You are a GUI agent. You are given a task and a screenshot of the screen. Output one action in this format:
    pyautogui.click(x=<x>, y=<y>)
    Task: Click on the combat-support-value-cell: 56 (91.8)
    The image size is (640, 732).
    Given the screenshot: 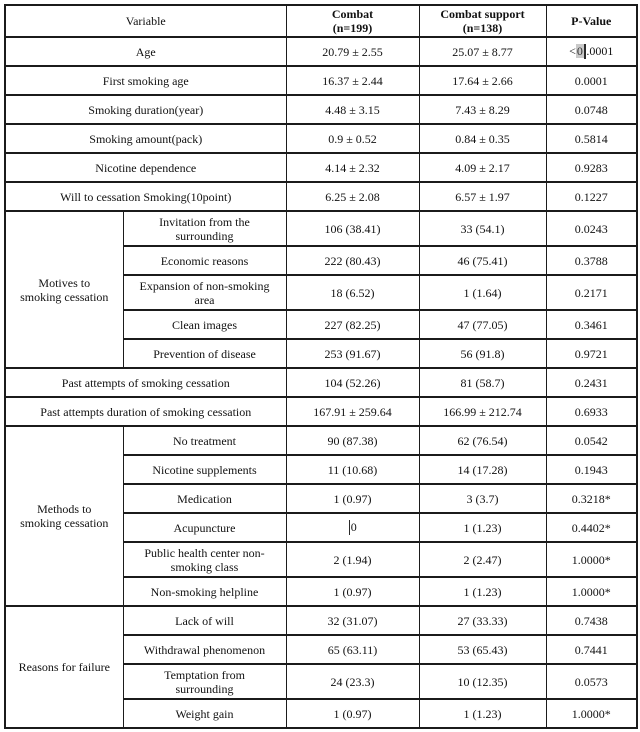 What is the action you would take?
    pyautogui.click(x=482, y=354)
    